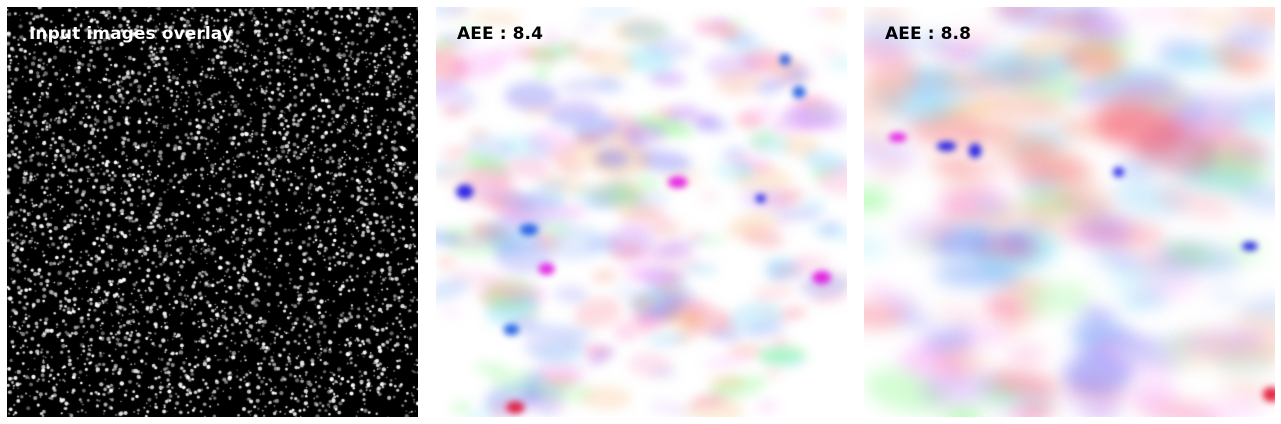 The height and width of the screenshot is (424, 1281). I want to click on aee-label: AEE : 8.8, so click(928, 34).